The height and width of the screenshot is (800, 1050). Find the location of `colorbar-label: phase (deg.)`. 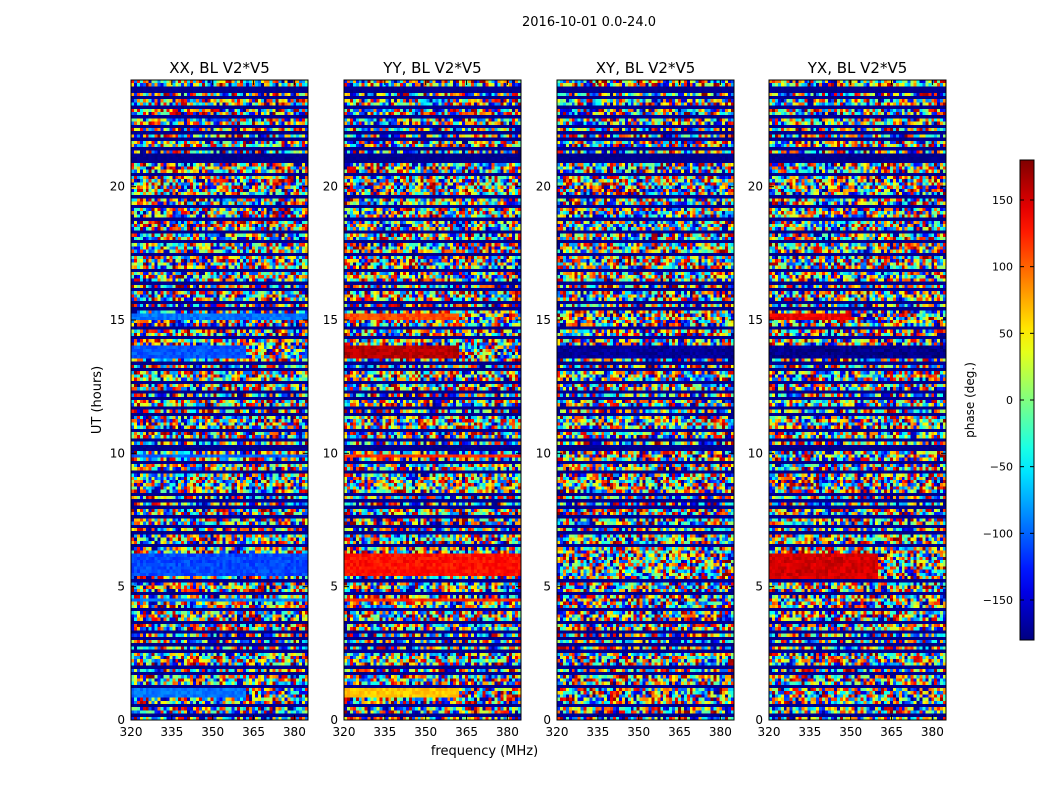

colorbar-label: phase (deg.) is located at coordinates (970, 400).